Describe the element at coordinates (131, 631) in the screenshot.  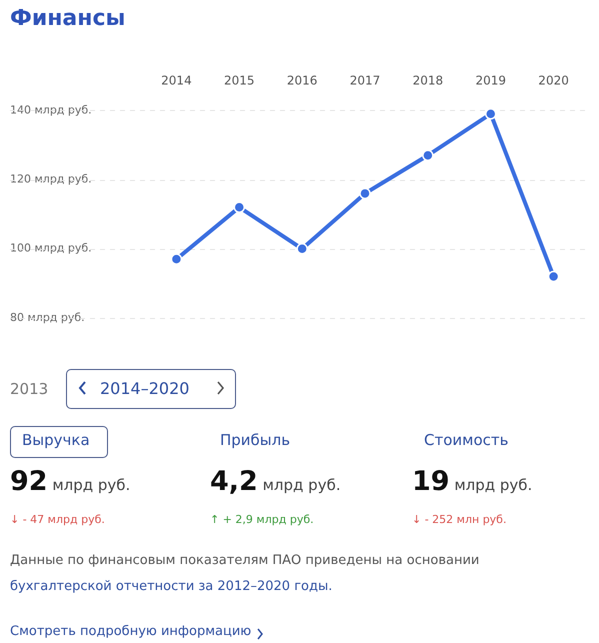
I see `text: Смотреть подробную информацию` at that location.